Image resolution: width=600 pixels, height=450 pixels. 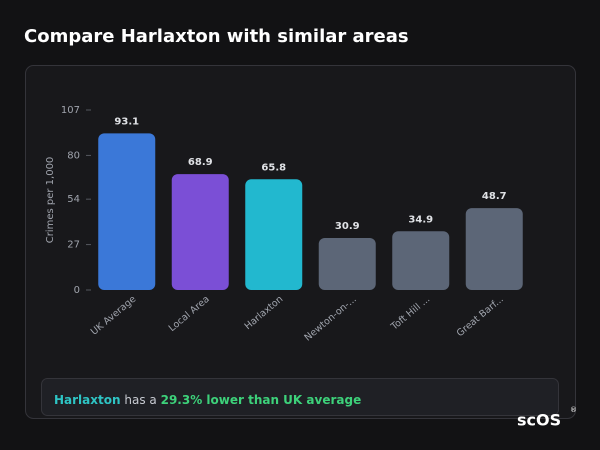 I want to click on summary-highlight: 29.3% lower than UK average, so click(x=261, y=400).